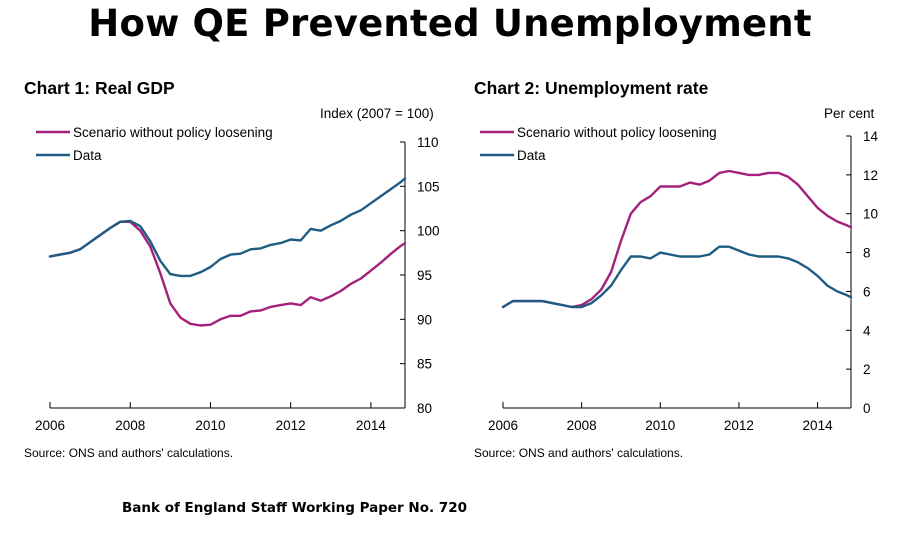 This screenshot has width=900, height=535. Describe the element at coordinates (377, 113) in the screenshot. I see `chart1-y-axis-label: Index (2007 = 100)` at that location.